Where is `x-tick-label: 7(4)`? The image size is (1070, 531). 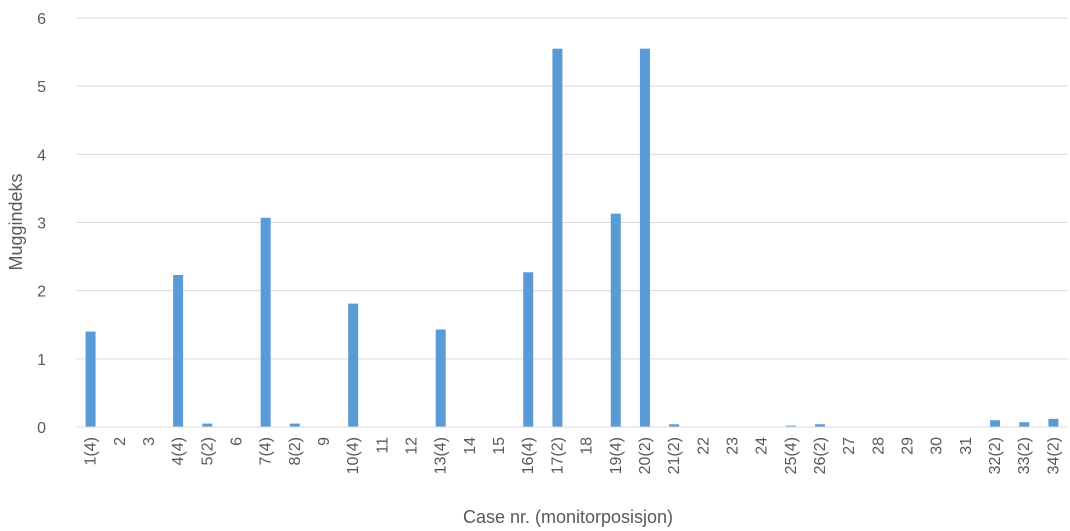 x-tick-label: 7(4) is located at coordinates (266, 451).